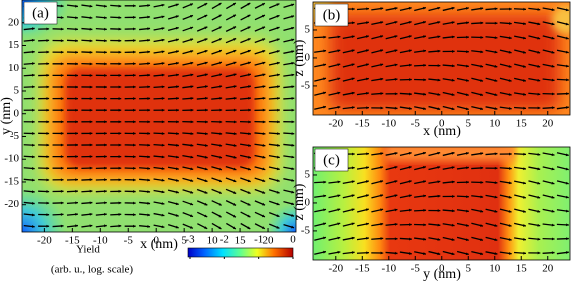  I want to click on x-tick-label: 0, so click(442, 269).